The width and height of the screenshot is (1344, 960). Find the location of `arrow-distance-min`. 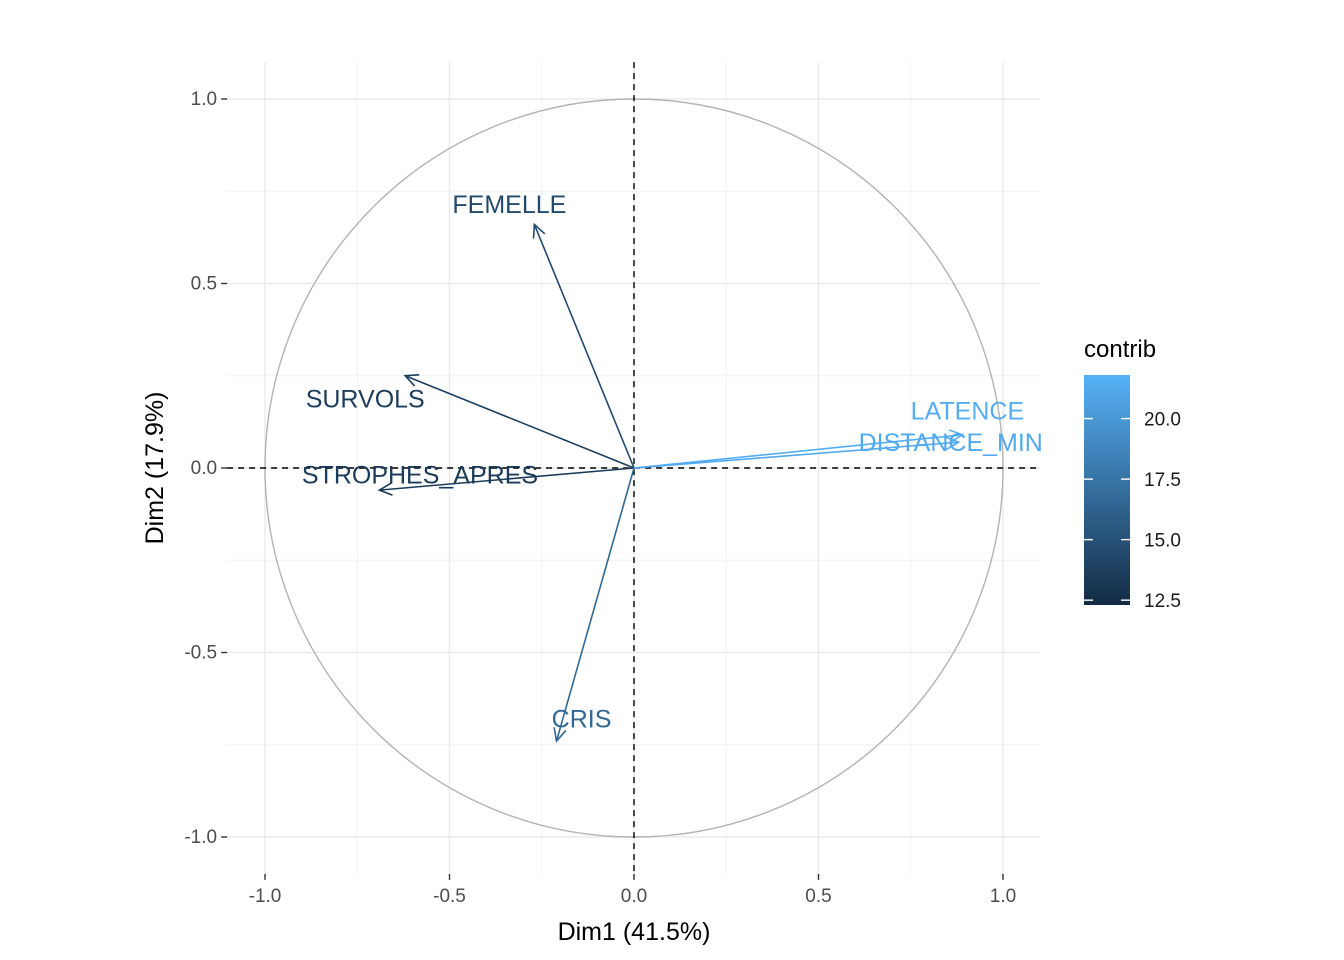

arrow-distance-min is located at coordinates (796, 455).